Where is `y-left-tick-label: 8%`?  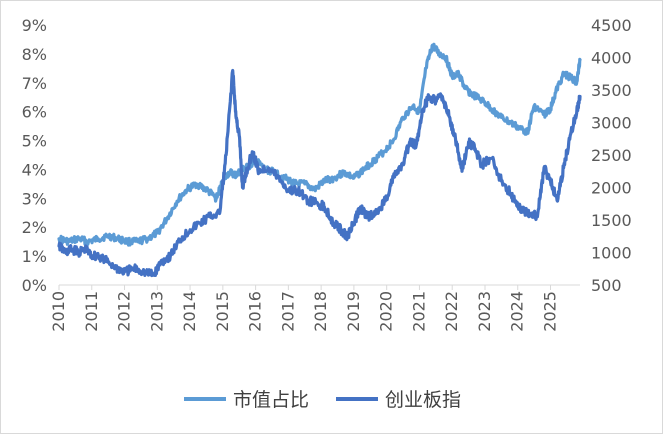 y-left-tick-label: 8% is located at coordinates (34, 54).